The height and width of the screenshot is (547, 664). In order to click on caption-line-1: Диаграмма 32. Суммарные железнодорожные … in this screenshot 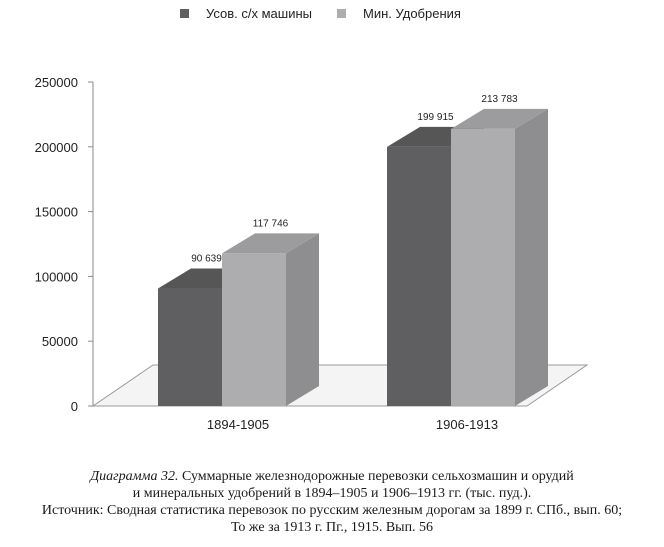, I will do `click(332, 476)`.